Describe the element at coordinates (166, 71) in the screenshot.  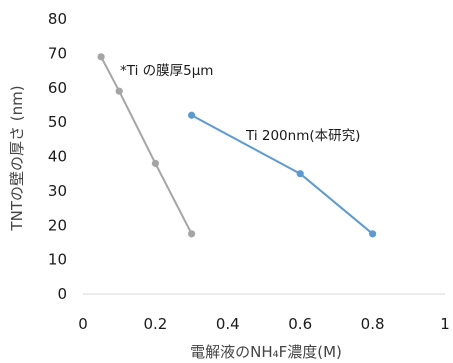
I see `series-1-label: *Ti の膜厚5μm` at that location.